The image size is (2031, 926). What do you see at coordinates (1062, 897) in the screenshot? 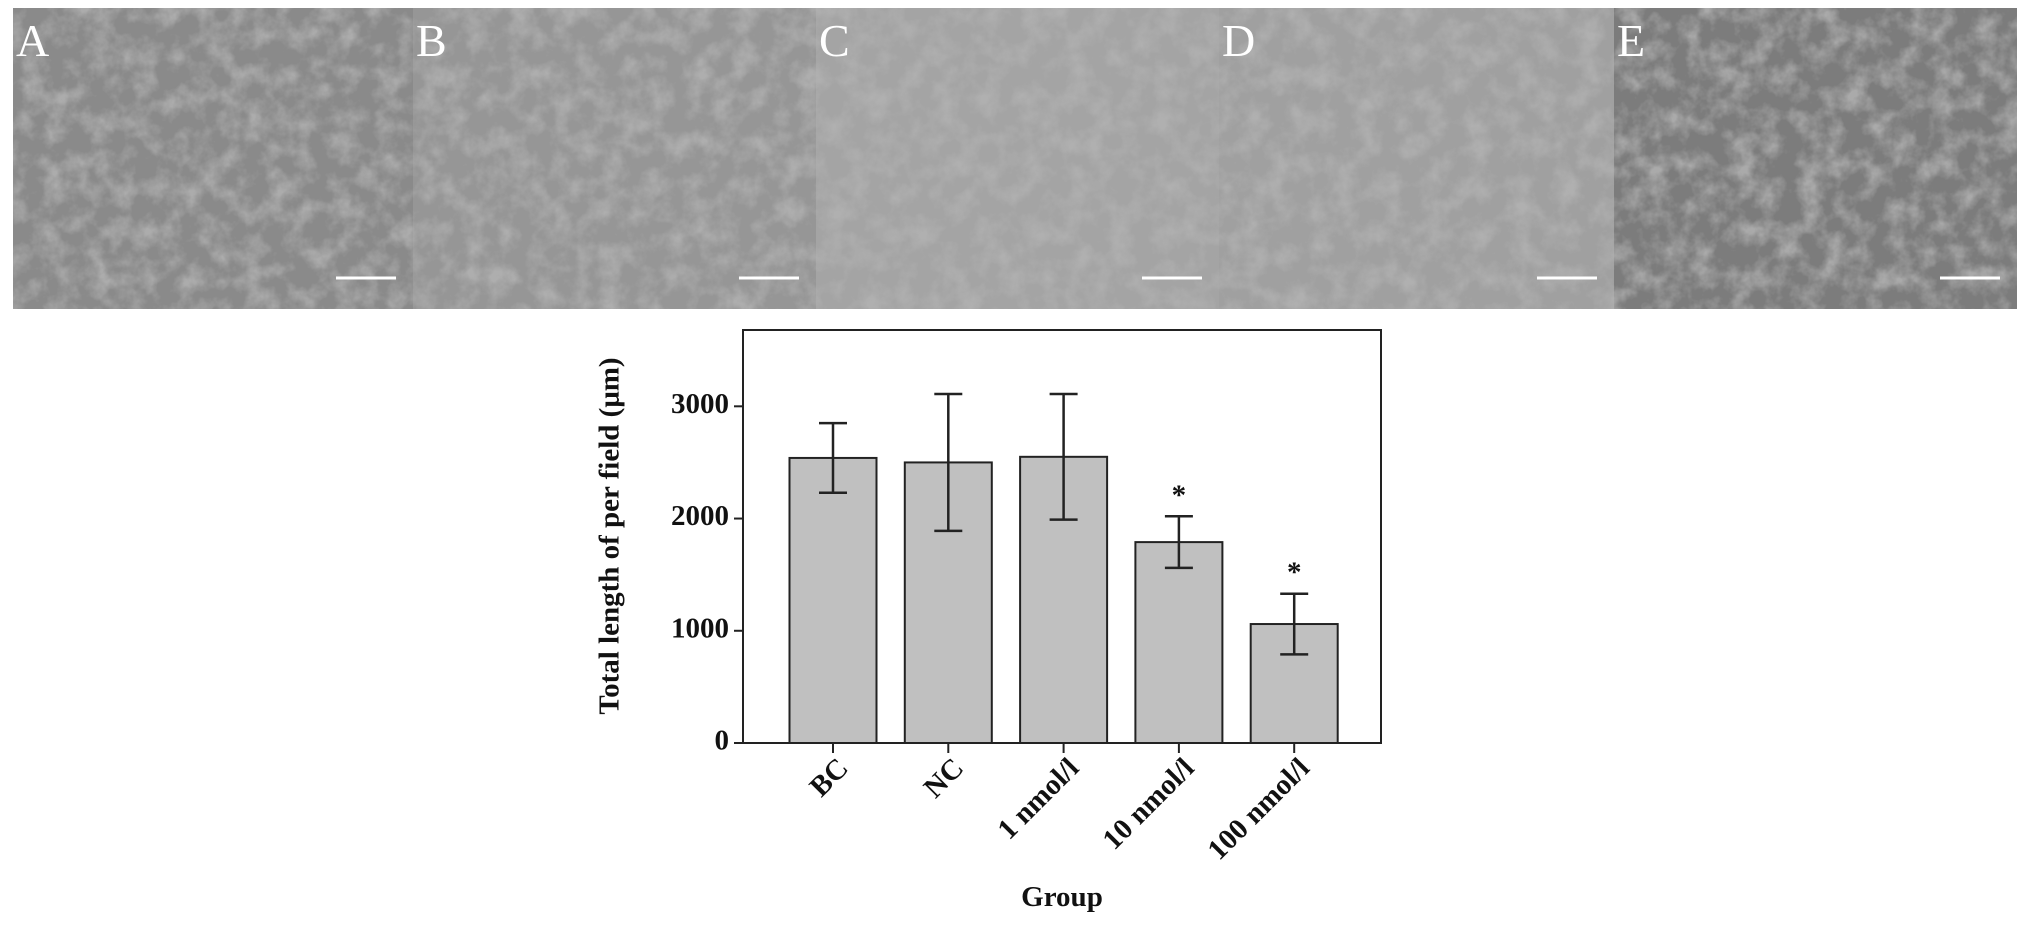
I see `x-axis-title: Group` at bounding box center [1062, 897].